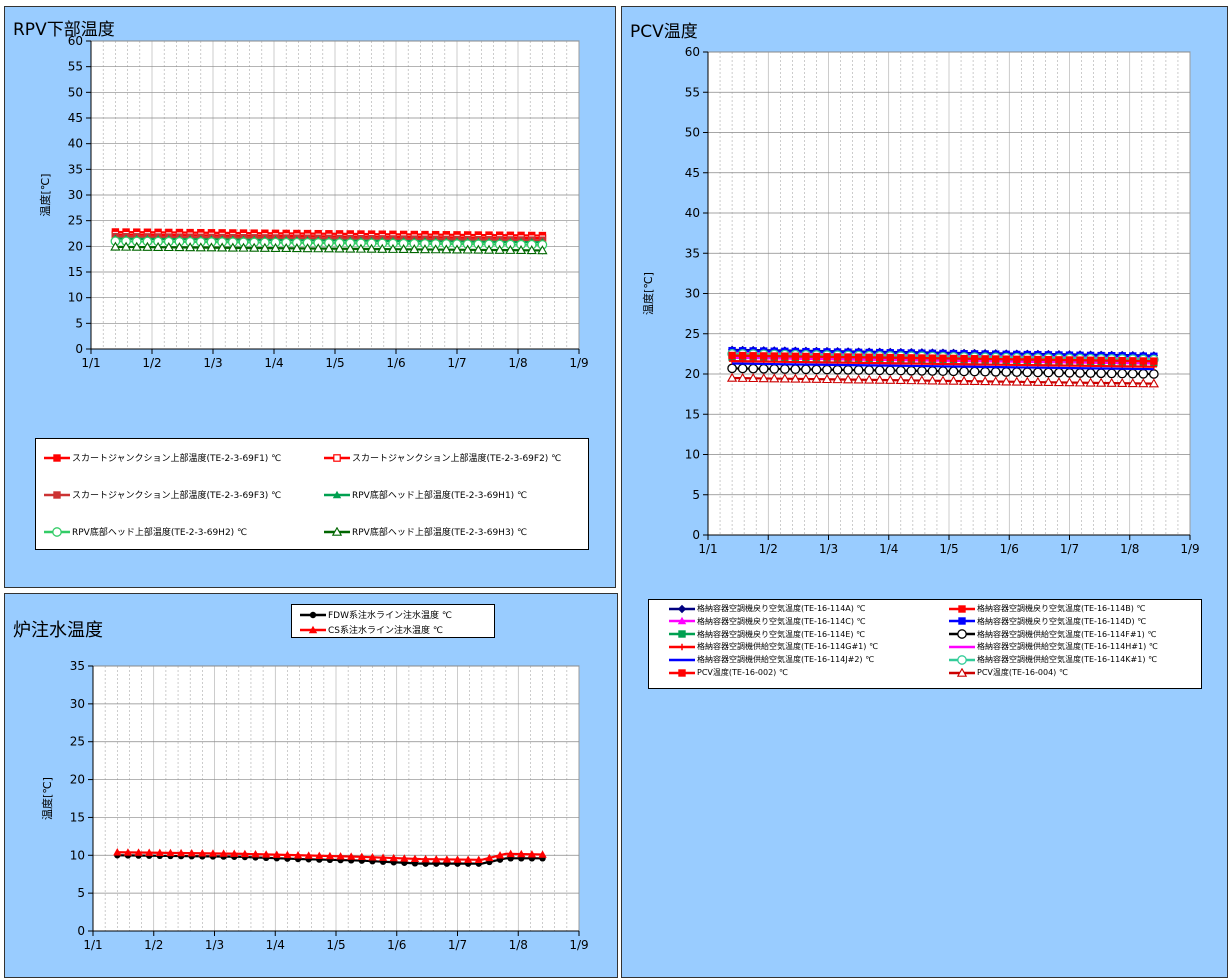 The image size is (1230, 980). What do you see at coordinates (781, 608) in the screenshot?
I see `legend-label: 格納容器空調機戻り空気温度(TE-16-114A) ℃` at bounding box center [781, 608].